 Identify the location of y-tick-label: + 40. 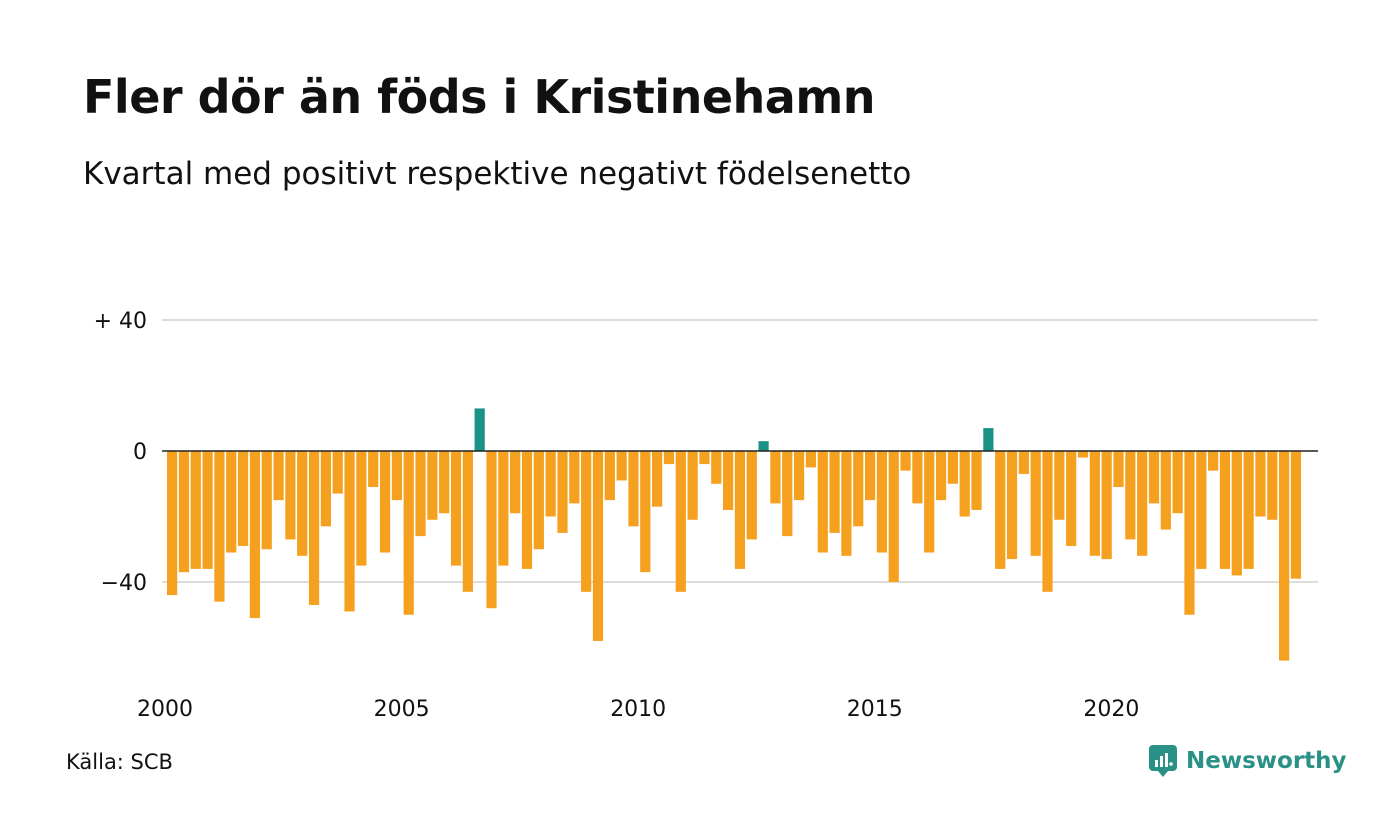
(120, 321).